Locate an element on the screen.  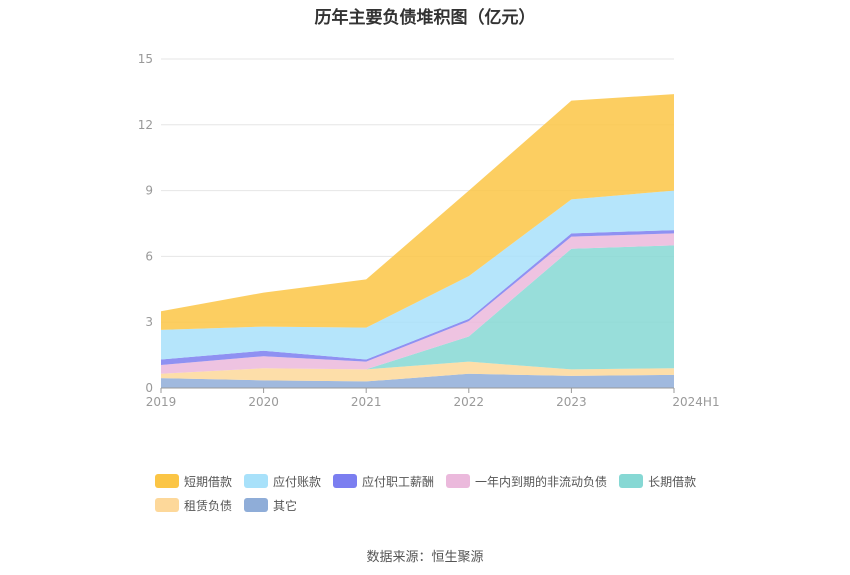
legend-item: 一年内到期的非流动负债 is located at coordinates (526, 481).